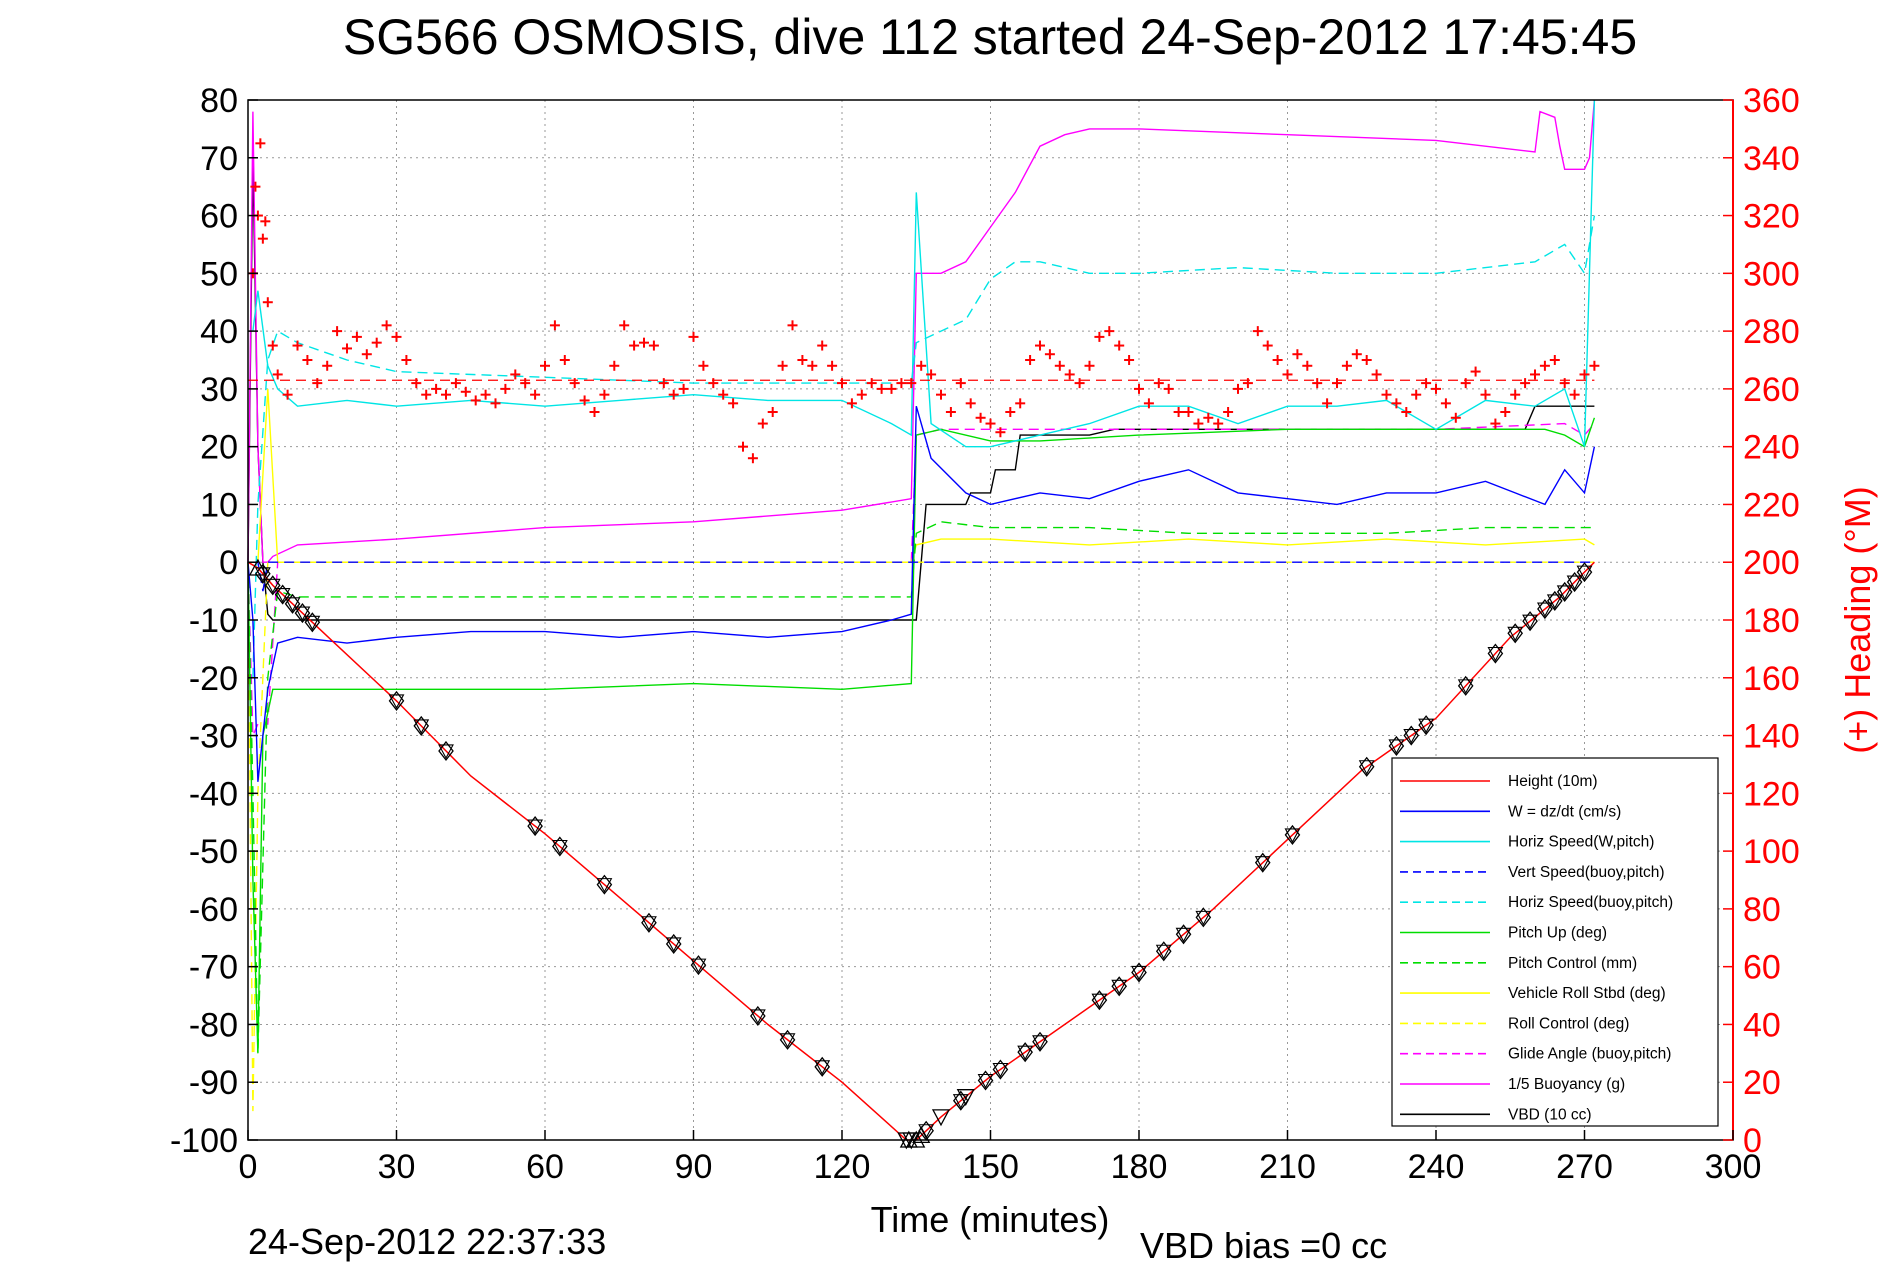  Describe the element at coordinates (1587, 993) in the screenshot. I see `legend-label: Vehicle Roll Stbd (deg)` at that location.